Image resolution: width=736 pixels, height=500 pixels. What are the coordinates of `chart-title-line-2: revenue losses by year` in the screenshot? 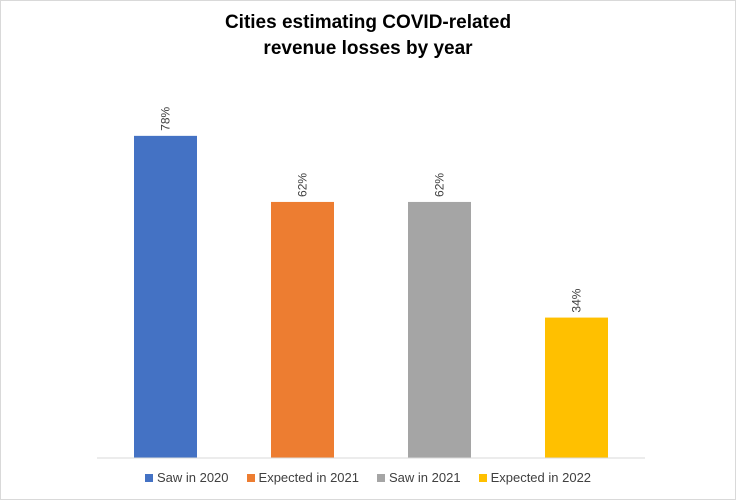 It's located at (368, 48).